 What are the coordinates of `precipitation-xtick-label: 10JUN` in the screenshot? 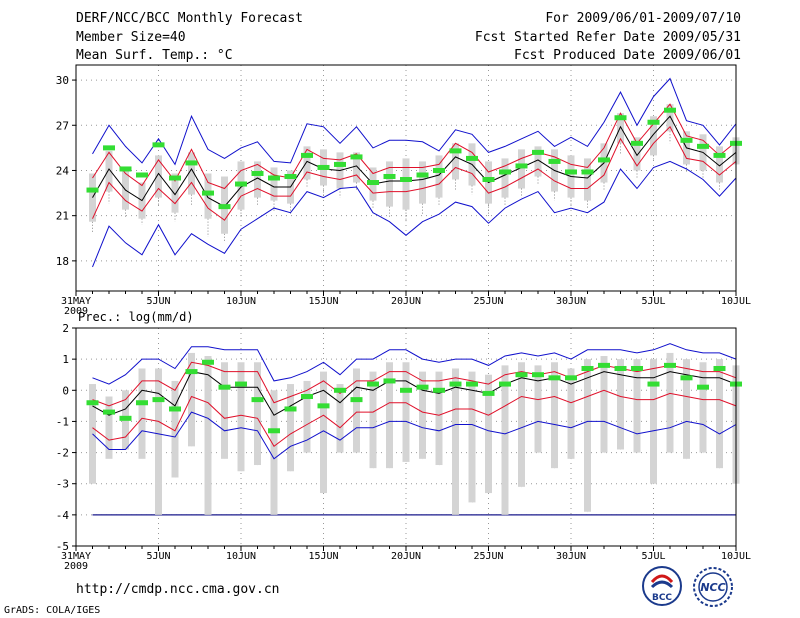 It's located at (241, 556).